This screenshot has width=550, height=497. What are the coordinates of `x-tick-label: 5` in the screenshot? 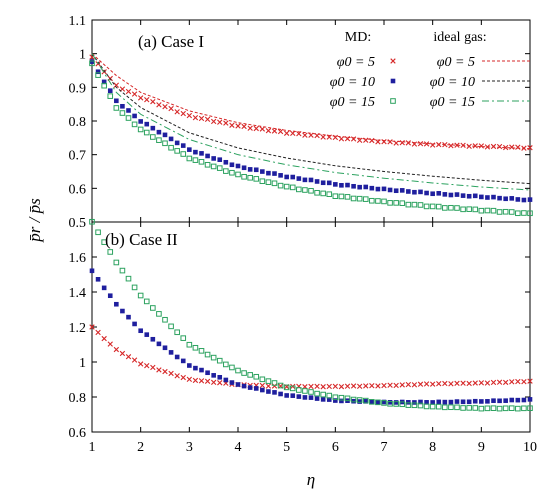 It's located at (286, 447).